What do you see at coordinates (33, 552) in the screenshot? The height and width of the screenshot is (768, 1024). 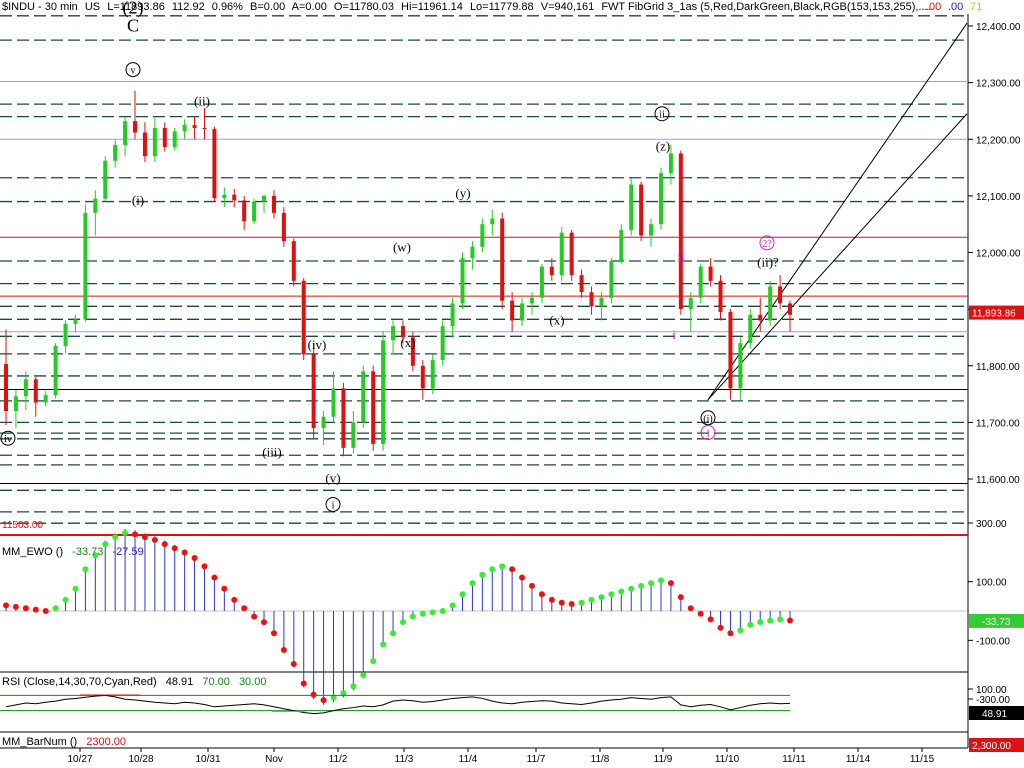 I see `ewo-title-text: MM_EWO ()` at bounding box center [33, 552].